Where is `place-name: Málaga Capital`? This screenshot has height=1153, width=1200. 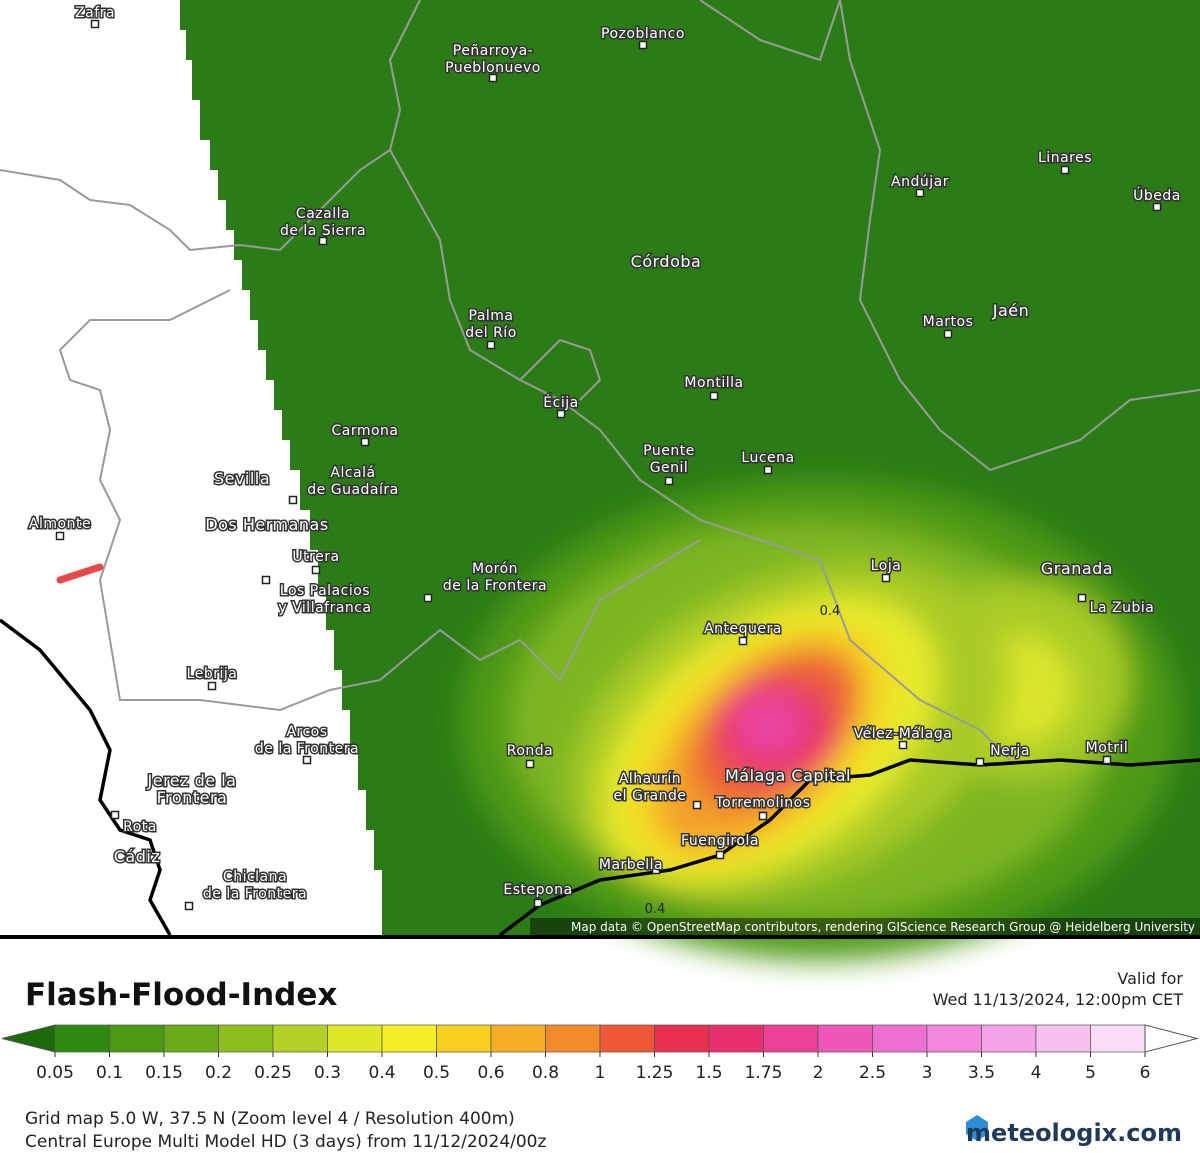
place-name: Málaga Capital is located at coordinates (788, 775).